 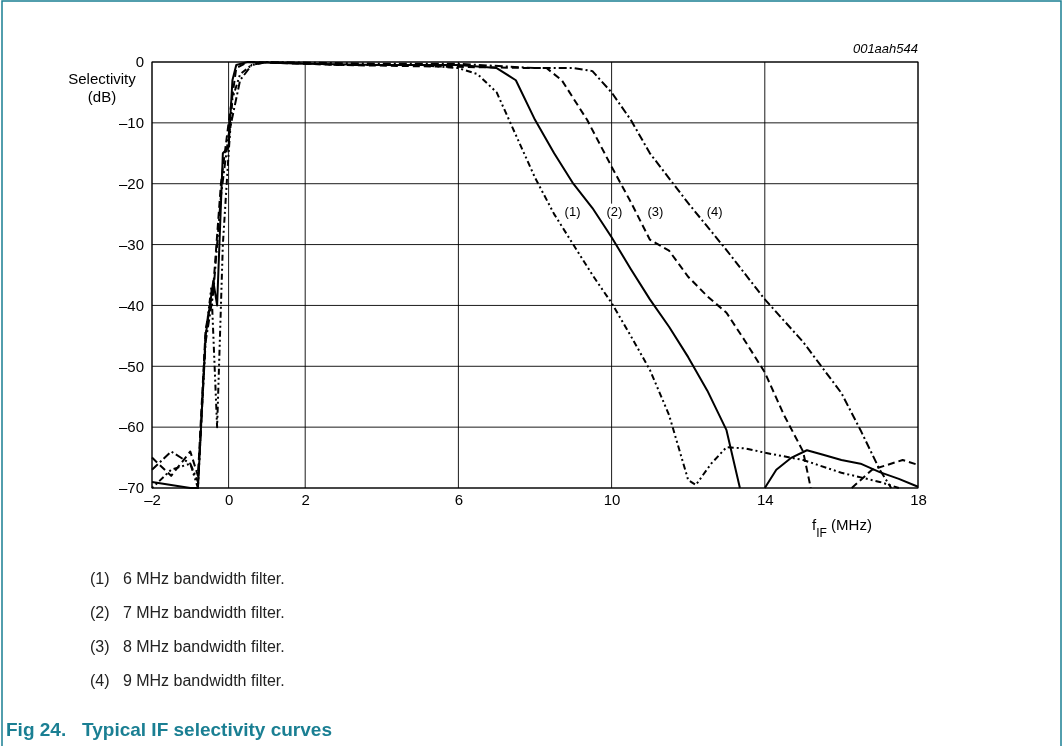 What do you see at coordinates (131, 123) in the screenshot?
I see `y-tick-label: –10` at bounding box center [131, 123].